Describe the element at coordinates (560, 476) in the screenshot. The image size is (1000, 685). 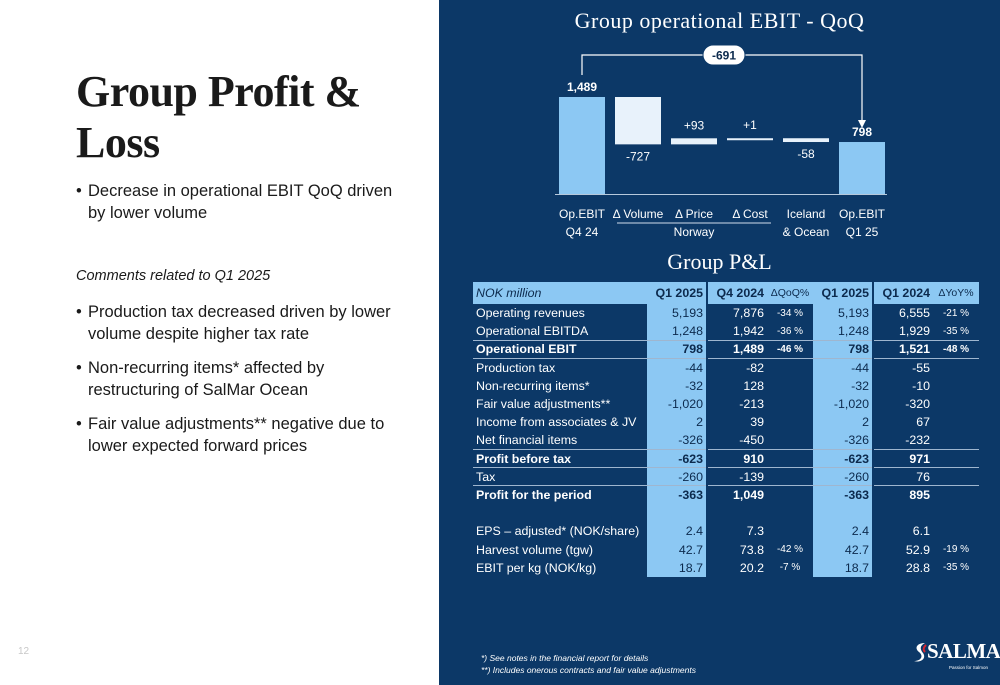
I see `row-label: Tax` at that location.